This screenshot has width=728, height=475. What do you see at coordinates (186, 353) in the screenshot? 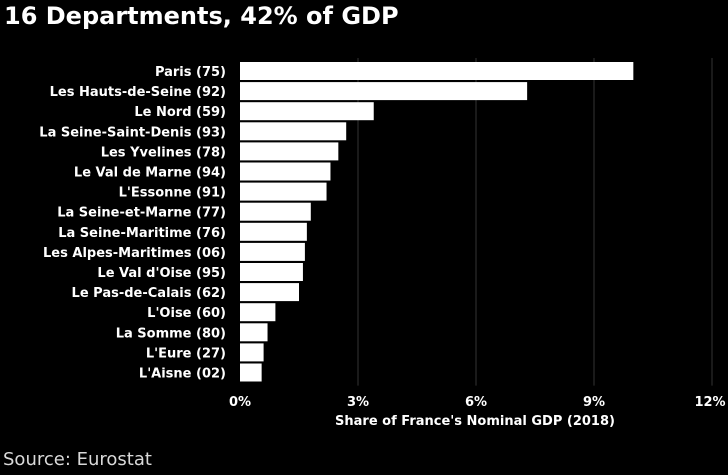
I see `category-label: L'Eure (27)` at bounding box center [186, 353].